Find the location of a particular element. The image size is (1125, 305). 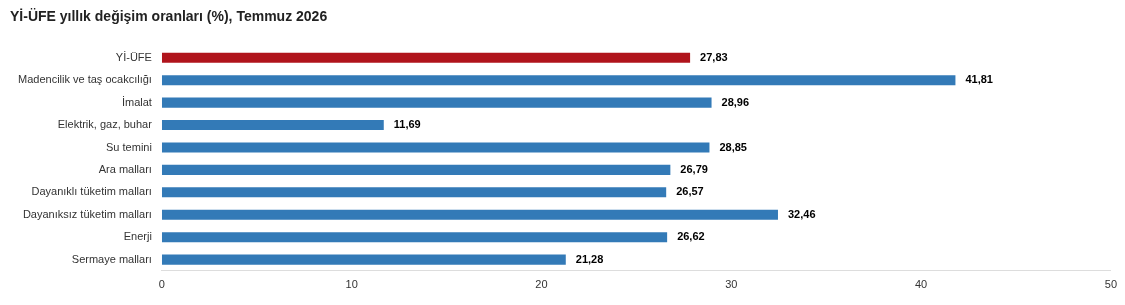

y-tick-label: Dayanıksız tüketim malları is located at coordinates (87, 213).